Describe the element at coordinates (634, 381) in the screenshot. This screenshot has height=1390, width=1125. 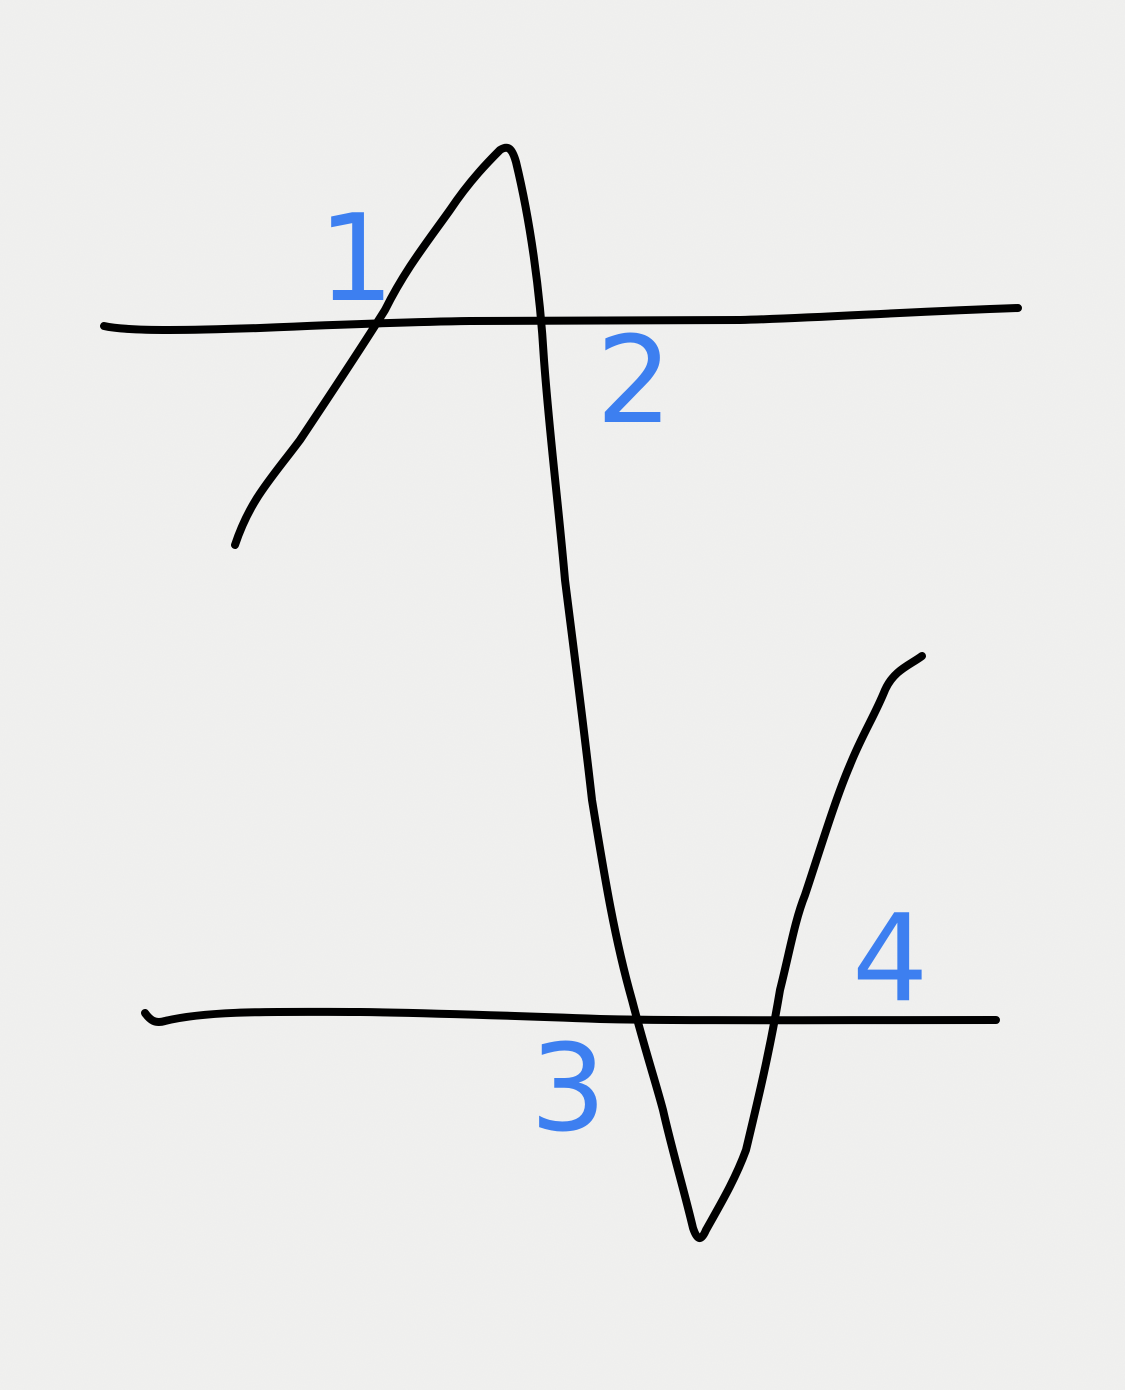
I see `marker-2: 2` at that location.